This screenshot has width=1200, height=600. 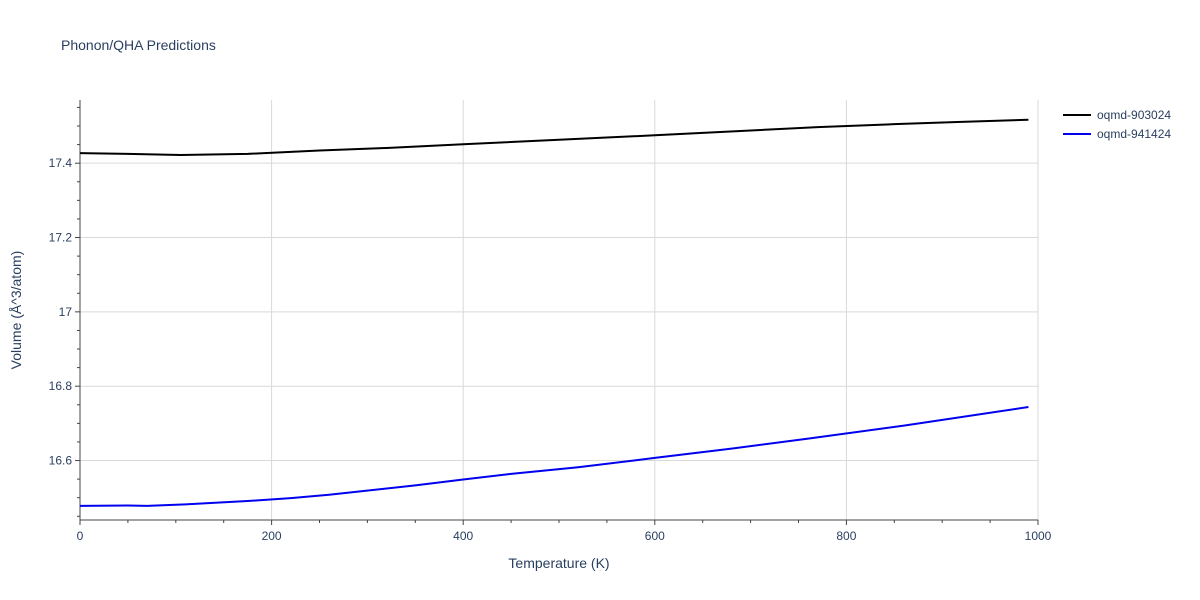 I want to click on legend-label: oqmd-941424, so click(x=1134, y=134).